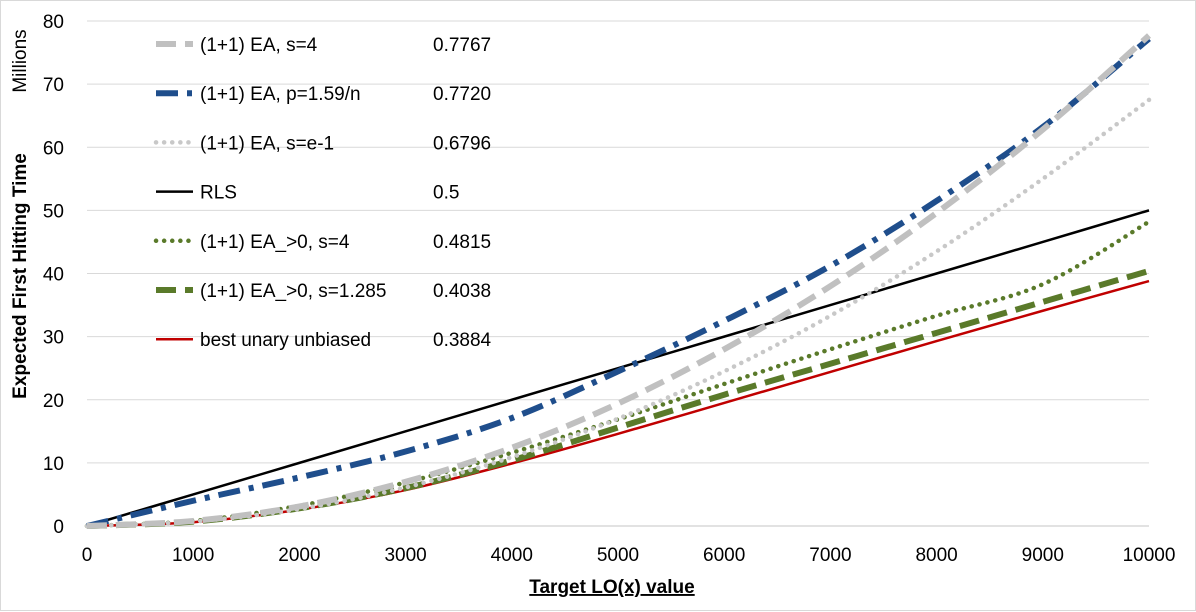 This screenshot has width=1196, height=612. Describe the element at coordinates (611, 587) in the screenshot. I see `x-axis-title: Target LO(x) value` at that location.